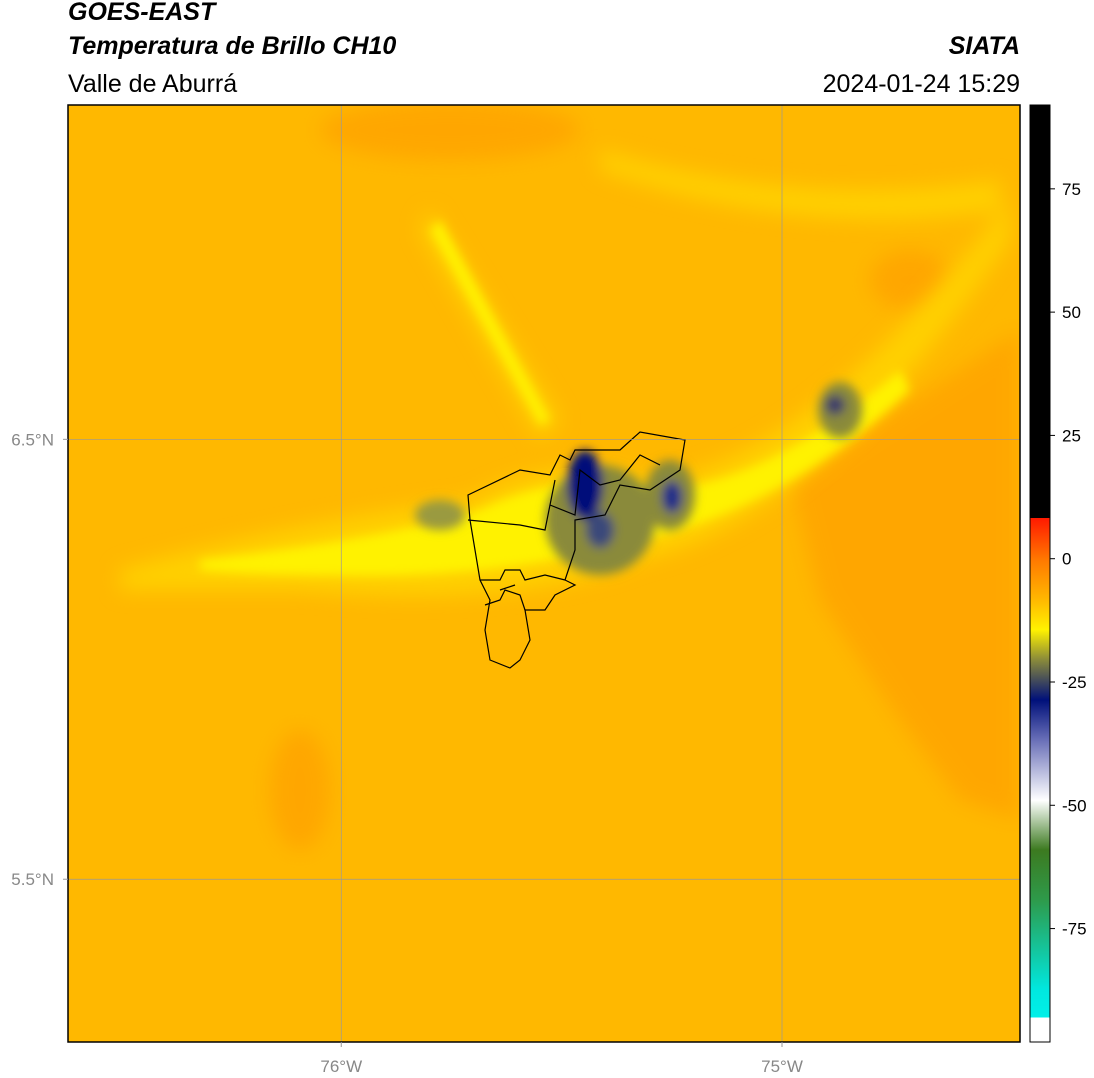 The image size is (1094, 1078). Describe the element at coordinates (143, 13) in the screenshot. I see `title: GOES-EAST` at that location.